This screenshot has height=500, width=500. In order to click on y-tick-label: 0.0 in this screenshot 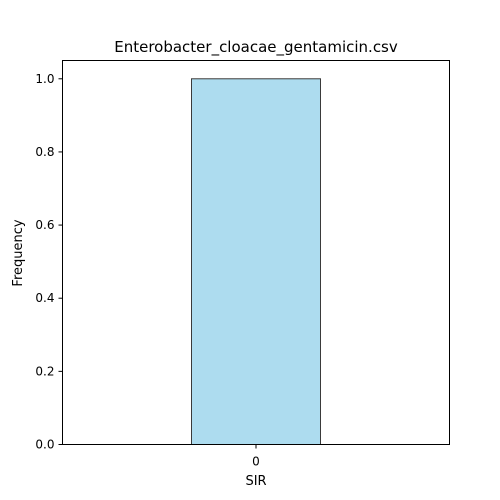, I will do `click(44, 445)`.